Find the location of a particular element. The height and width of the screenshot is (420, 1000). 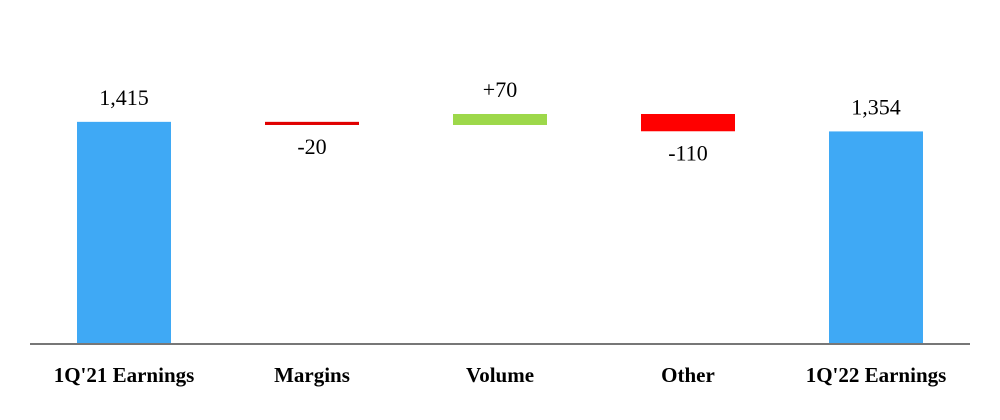

x-tick-label: Margins is located at coordinates (312, 375).